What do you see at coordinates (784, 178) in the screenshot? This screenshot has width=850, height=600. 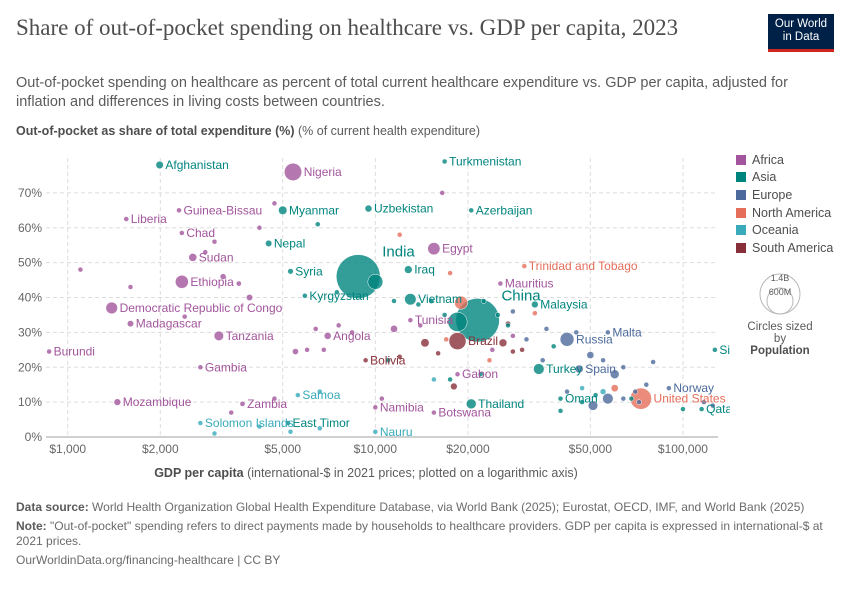 I see `legend-item: Asia` at bounding box center [784, 178].